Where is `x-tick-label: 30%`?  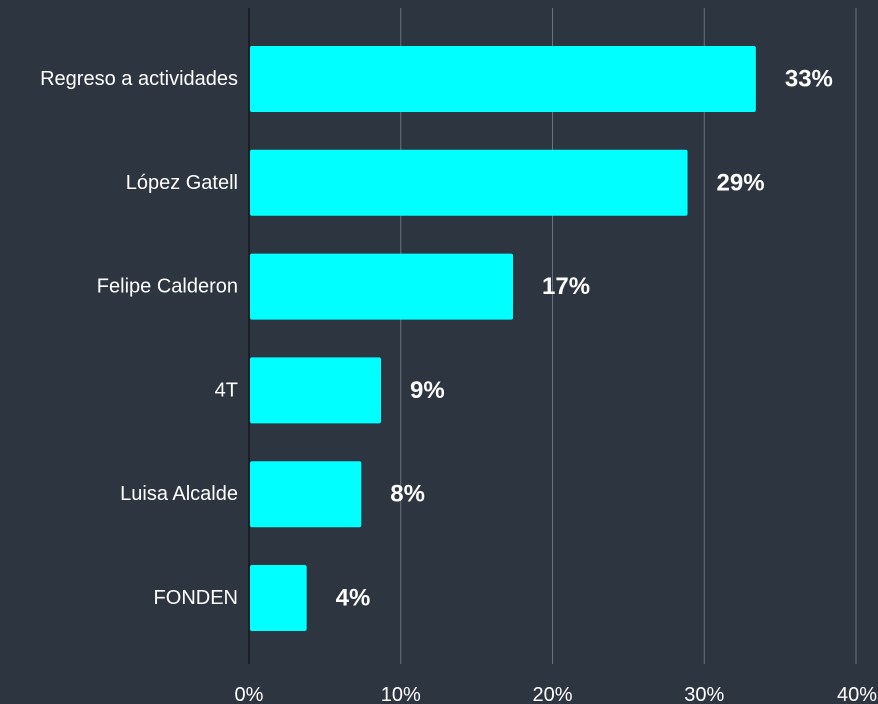
x-tick-label: 30% is located at coordinates (704, 694).